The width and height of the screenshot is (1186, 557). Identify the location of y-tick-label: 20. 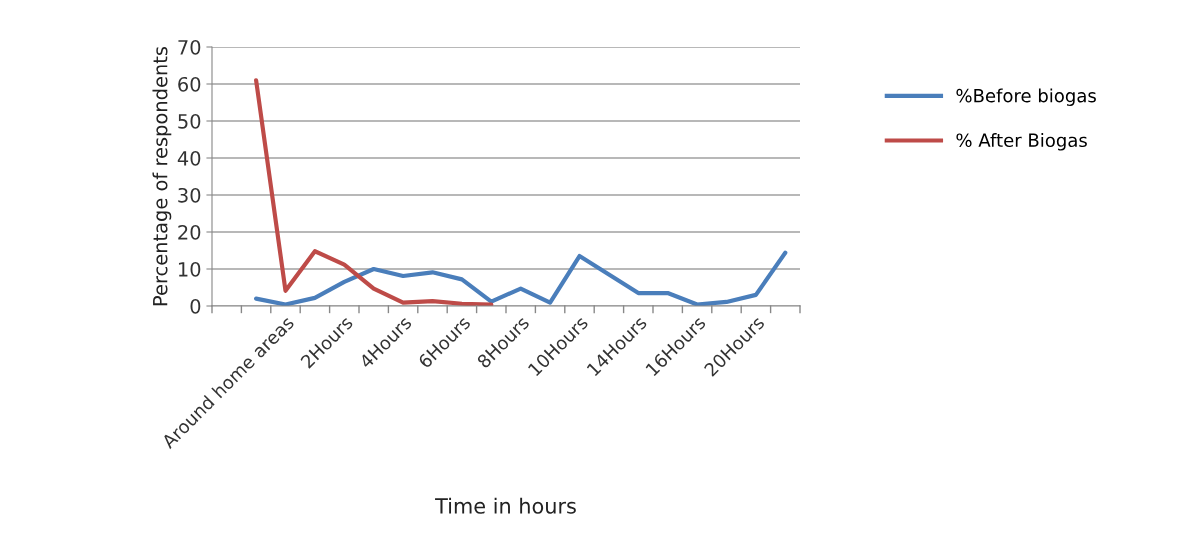
(189, 232).